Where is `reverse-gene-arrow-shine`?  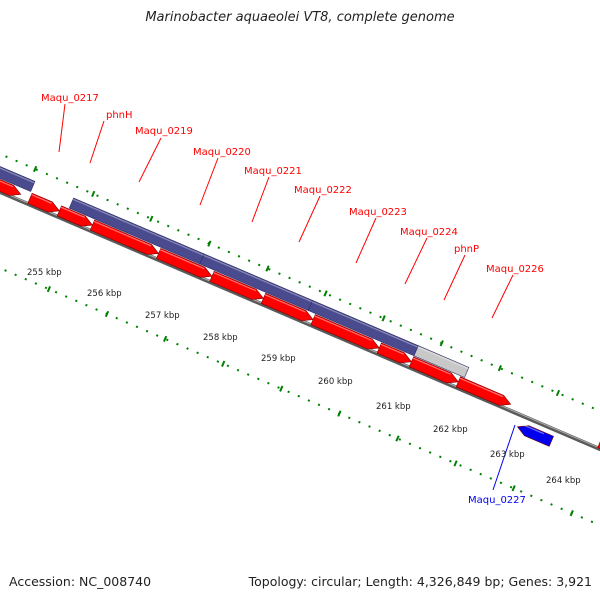
reverse-gene-arrow-shine is located at coordinates (531, 428).